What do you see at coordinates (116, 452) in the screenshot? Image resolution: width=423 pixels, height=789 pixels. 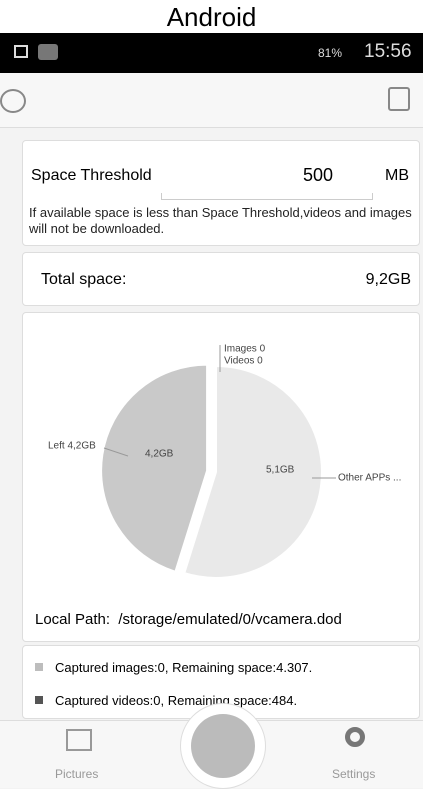 I see `leader-line` at bounding box center [116, 452].